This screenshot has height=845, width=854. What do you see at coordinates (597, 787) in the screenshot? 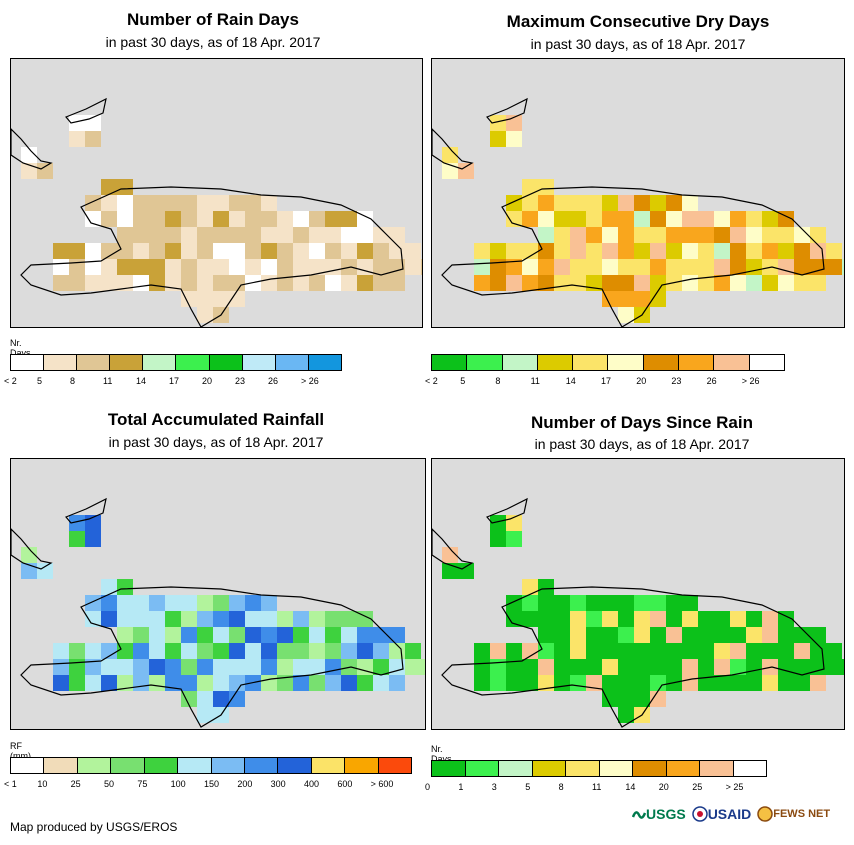
I see `legend-label: 11` at bounding box center [597, 787].